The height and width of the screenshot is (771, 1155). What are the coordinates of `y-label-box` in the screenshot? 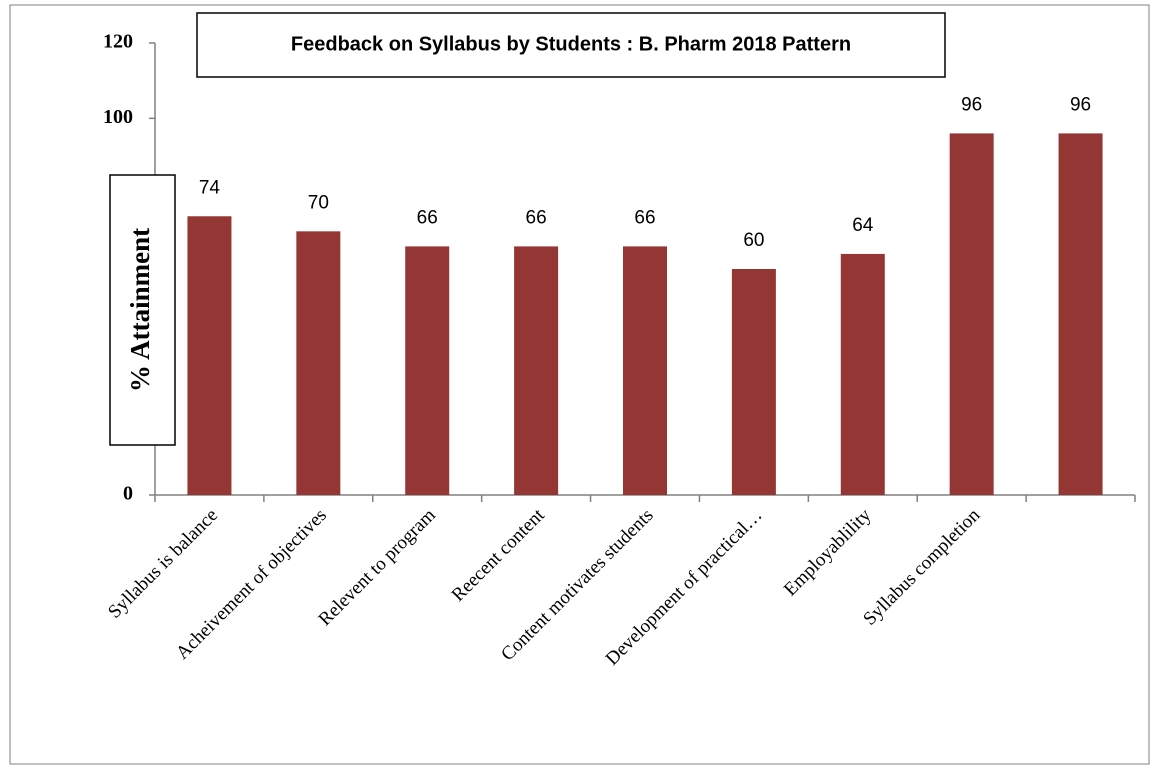 It's located at (142, 310).